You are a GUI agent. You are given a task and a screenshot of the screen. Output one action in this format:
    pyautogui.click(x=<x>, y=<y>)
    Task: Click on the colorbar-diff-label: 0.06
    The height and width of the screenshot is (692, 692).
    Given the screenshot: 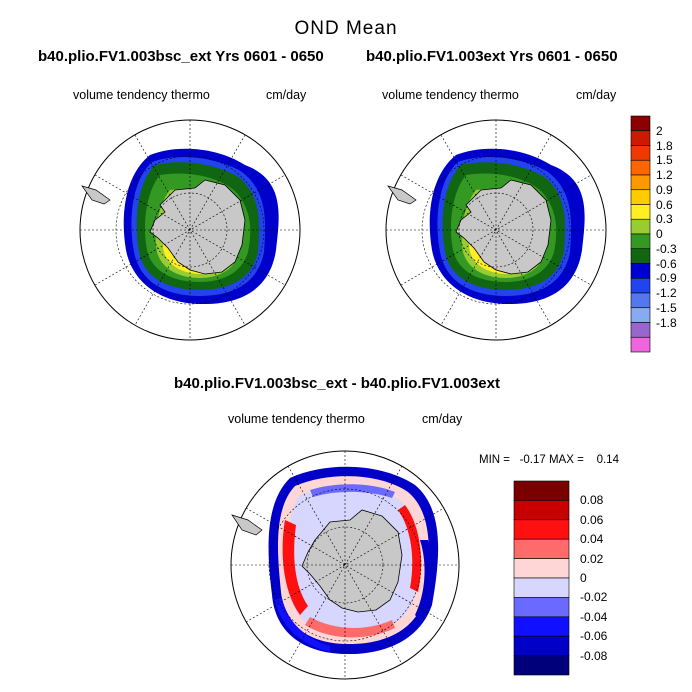 What is the action you would take?
    pyautogui.click(x=592, y=519)
    